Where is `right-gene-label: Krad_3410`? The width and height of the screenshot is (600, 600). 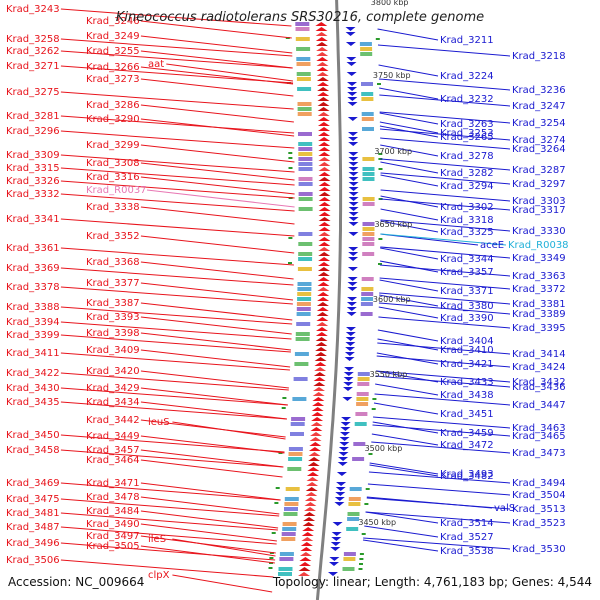
right-gene-label: Krad_3410 is located at coordinates (467, 350).